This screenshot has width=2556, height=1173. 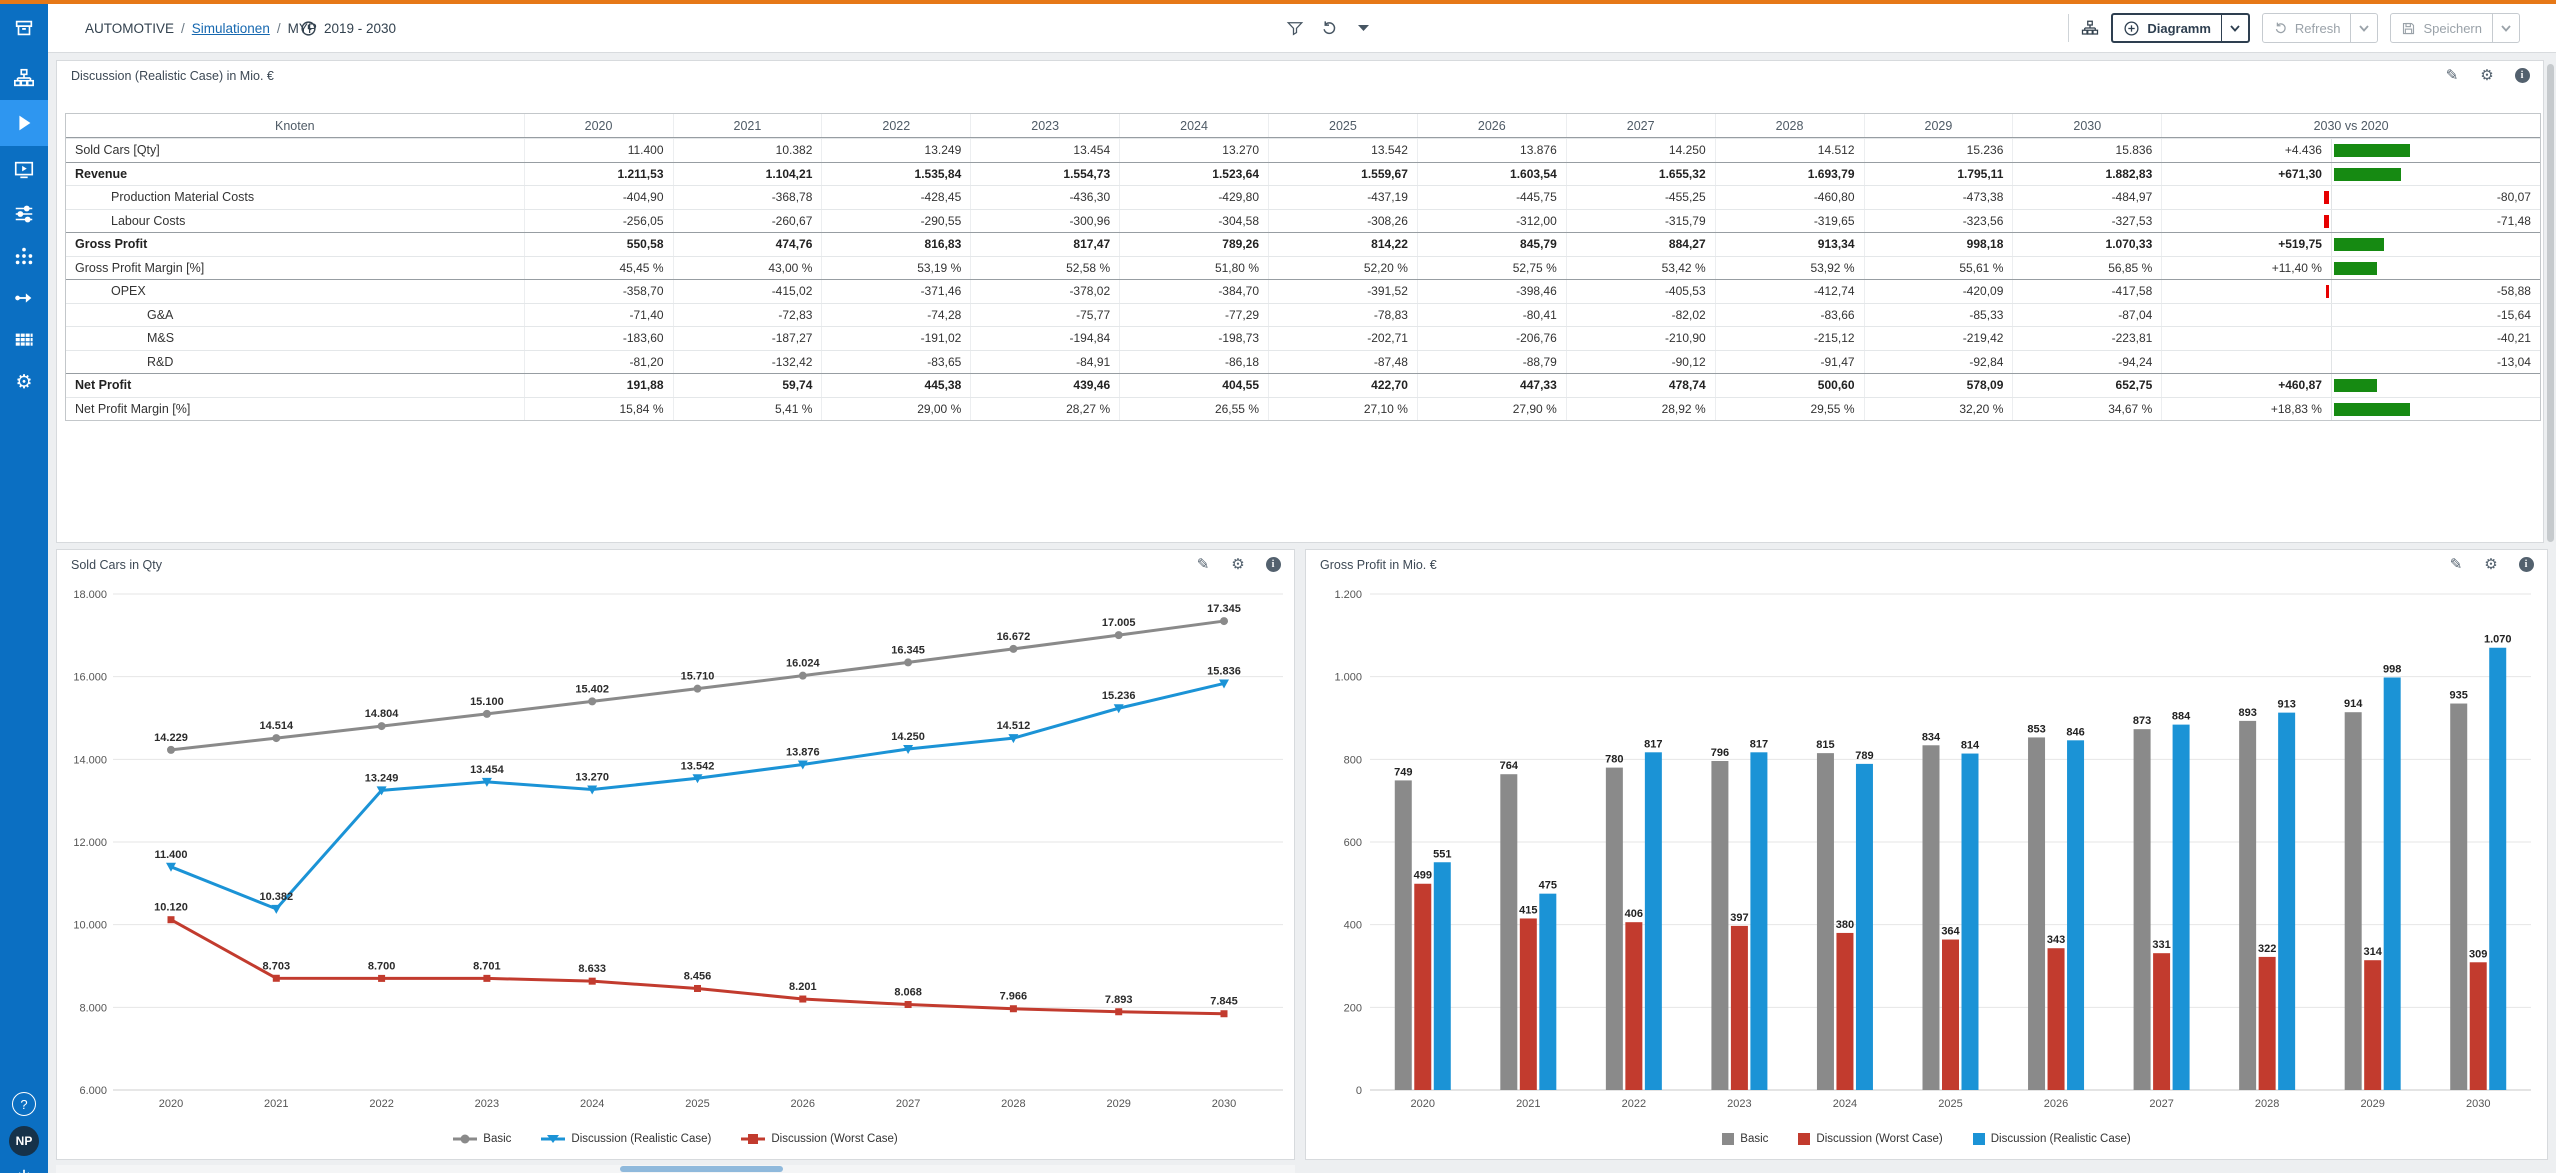 I want to click on value-cell: 13.542, so click(x=1342, y=150).